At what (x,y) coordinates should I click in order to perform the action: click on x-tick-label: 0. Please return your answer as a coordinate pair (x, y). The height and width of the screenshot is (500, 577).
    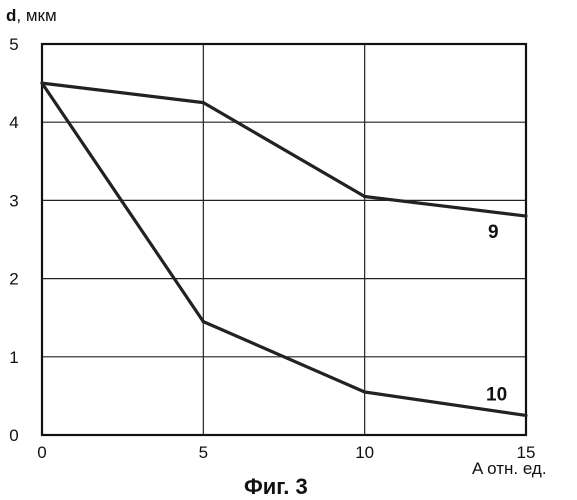
    Looking at the image, I should click on (41, 452).